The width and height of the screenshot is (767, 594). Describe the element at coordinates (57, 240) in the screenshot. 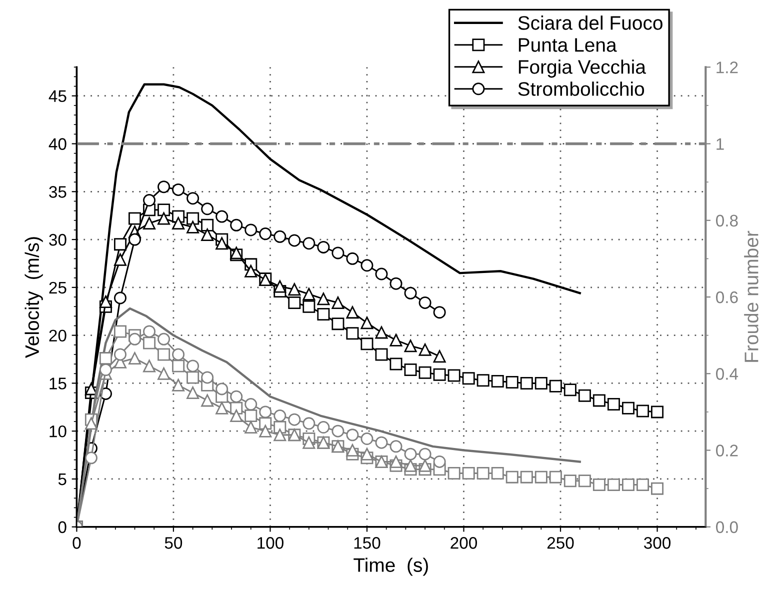

I see `y-tick-label: 30` at that location.